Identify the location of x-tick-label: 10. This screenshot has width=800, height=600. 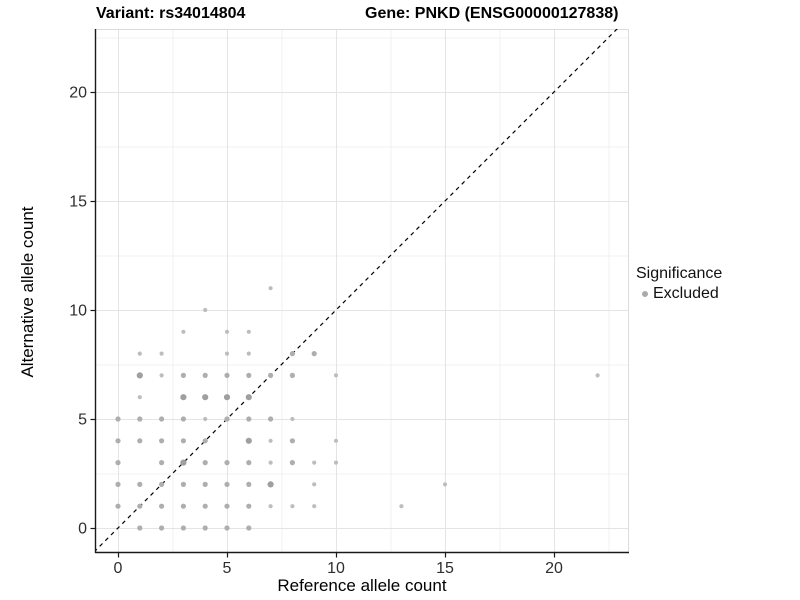
(336, 568).